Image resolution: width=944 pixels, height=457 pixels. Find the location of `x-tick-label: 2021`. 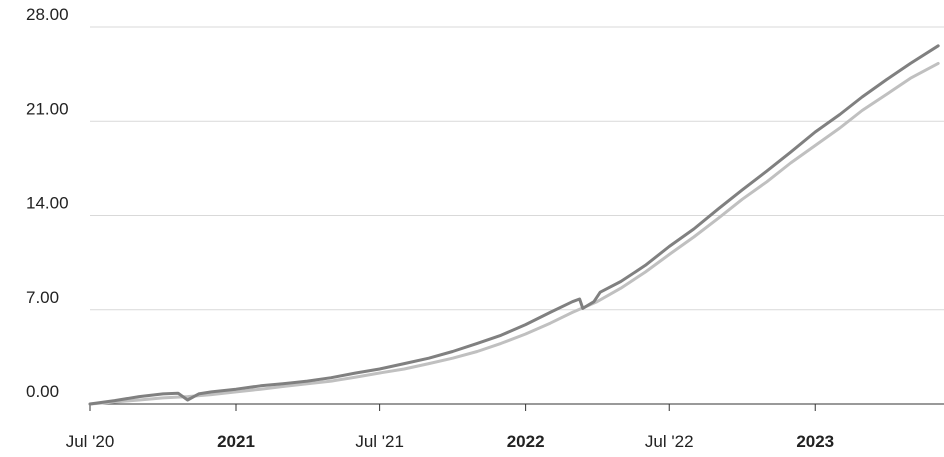

x-tick-label: 2021 is located at coordinates (236, 441).